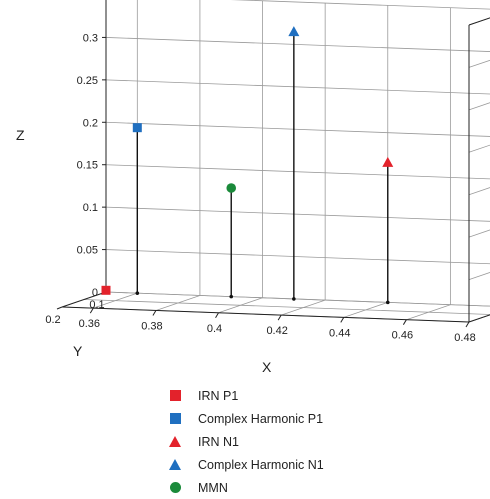 Image resolution: width=490 pixels, height=499 pixels. Describe the element at coordinates (87, 81) in the screenshot. I see `z-tick-label: 0.25` at that location.